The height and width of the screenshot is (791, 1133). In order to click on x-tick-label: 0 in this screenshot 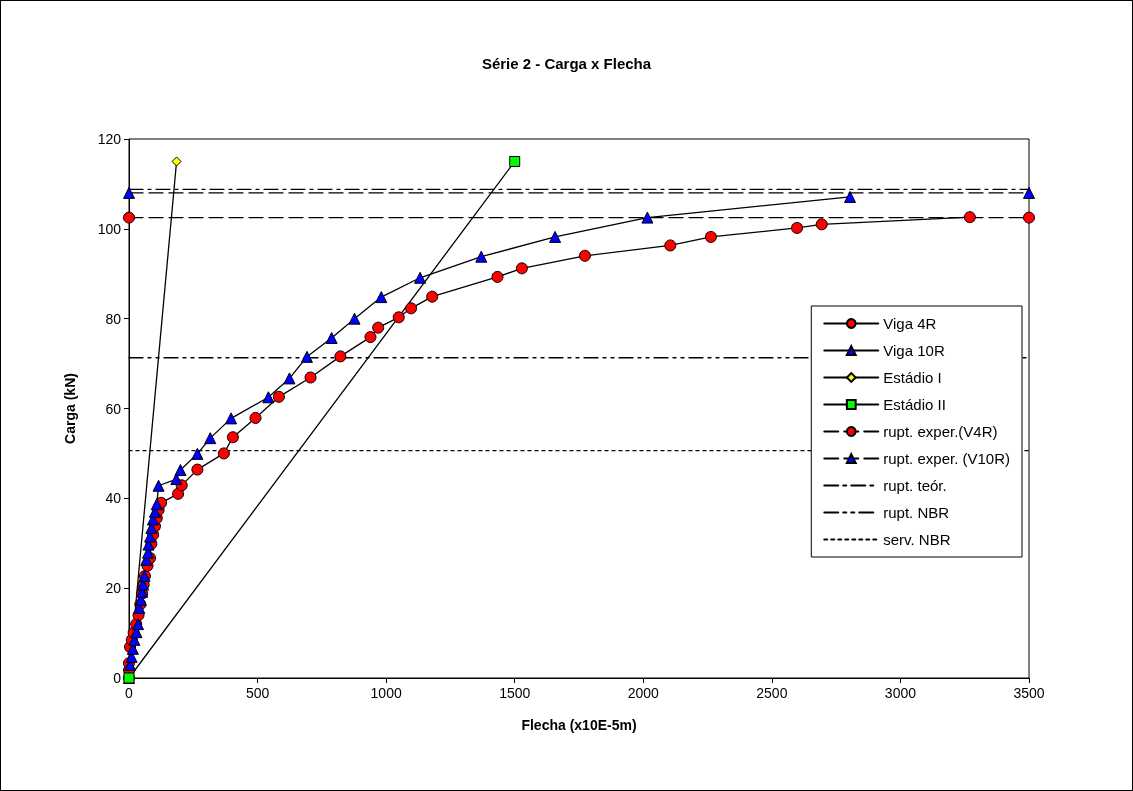, I will do `click(129, 693)`.